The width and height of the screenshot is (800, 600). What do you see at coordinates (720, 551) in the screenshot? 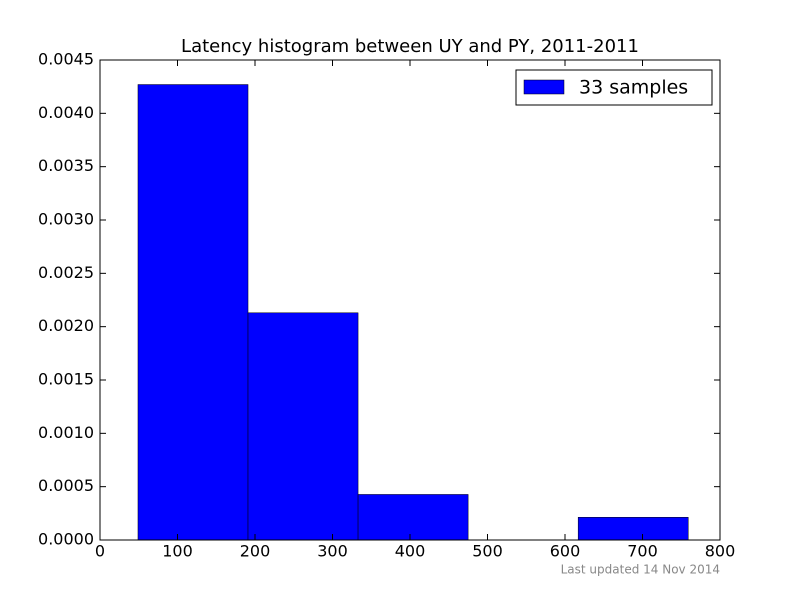
I see `x-tick-label: 800` at bounding box center [720, 551].